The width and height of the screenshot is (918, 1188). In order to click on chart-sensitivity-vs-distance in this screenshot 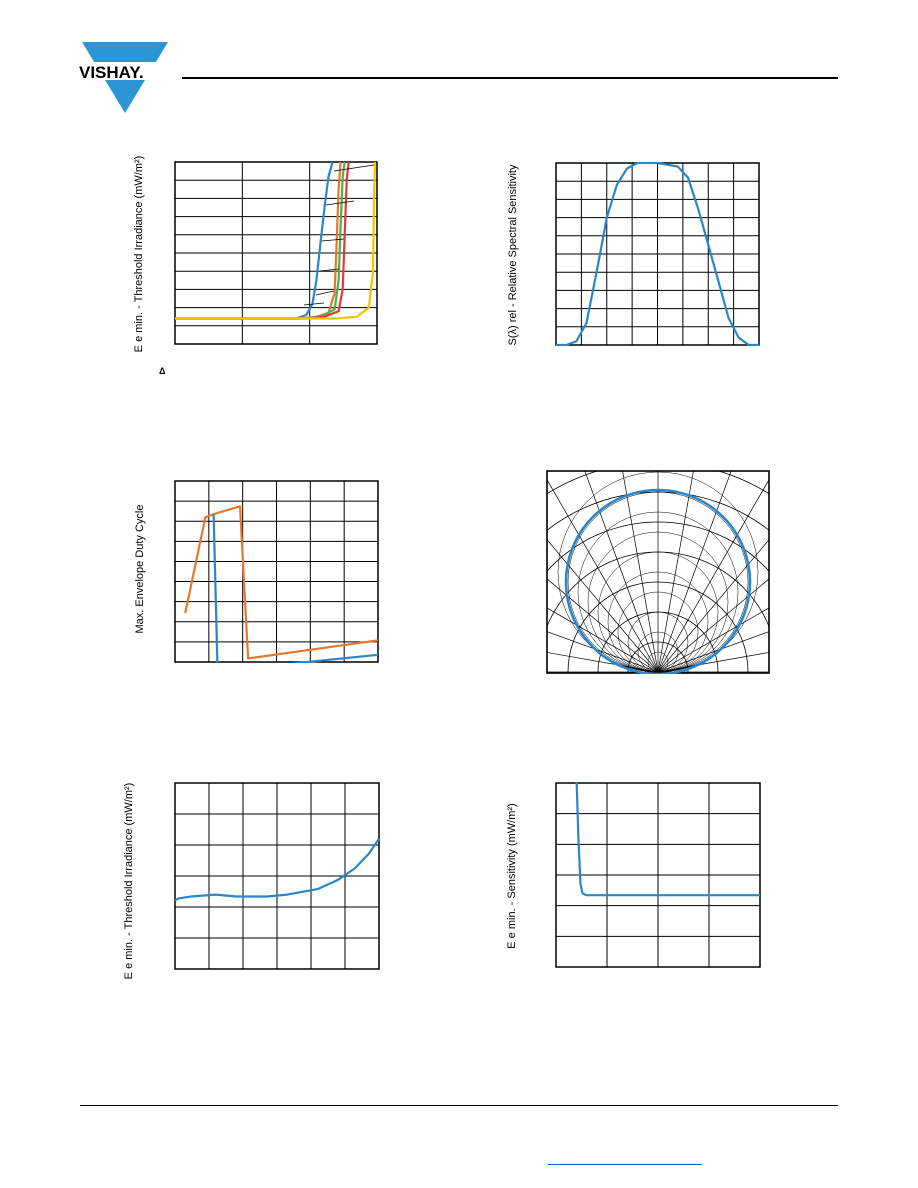, I will do `click(658, 875)`.